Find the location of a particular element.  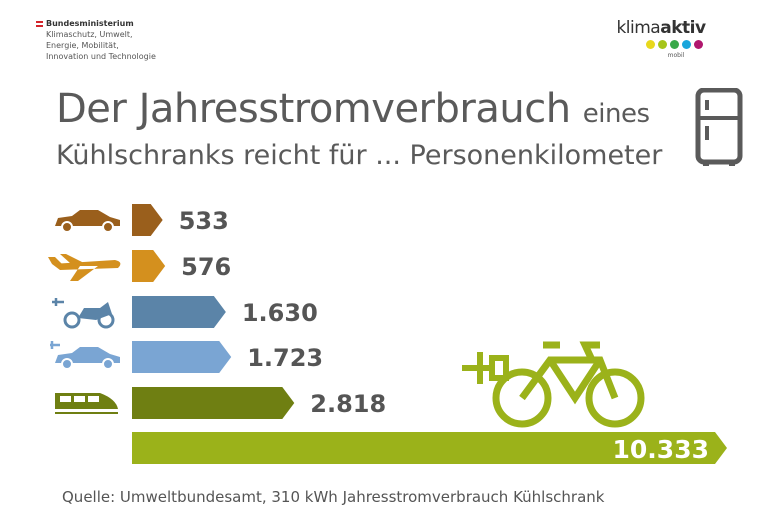

airplane-icon is located at coordinates (84, 267).